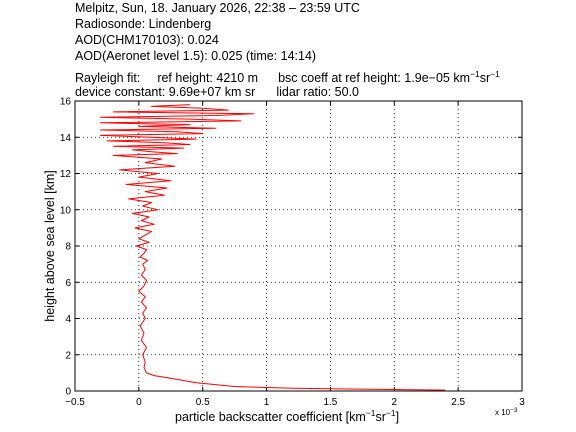 The image size is (576, 432). What do you see at coordinates (165, 92) in the screenshot?
I see `device-constant: device constant: 9.69e+07 km sr` at bounding box center [165, 92].